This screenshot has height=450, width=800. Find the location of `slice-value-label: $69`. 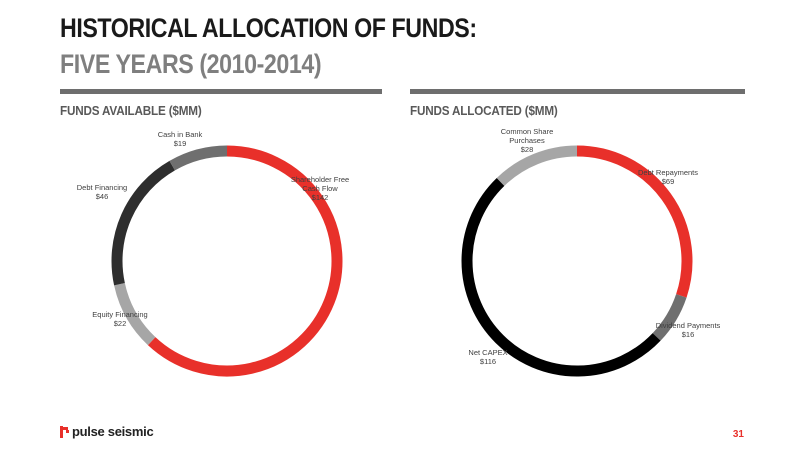

slice-value-label: $69 is located at coordinates (668, 181).